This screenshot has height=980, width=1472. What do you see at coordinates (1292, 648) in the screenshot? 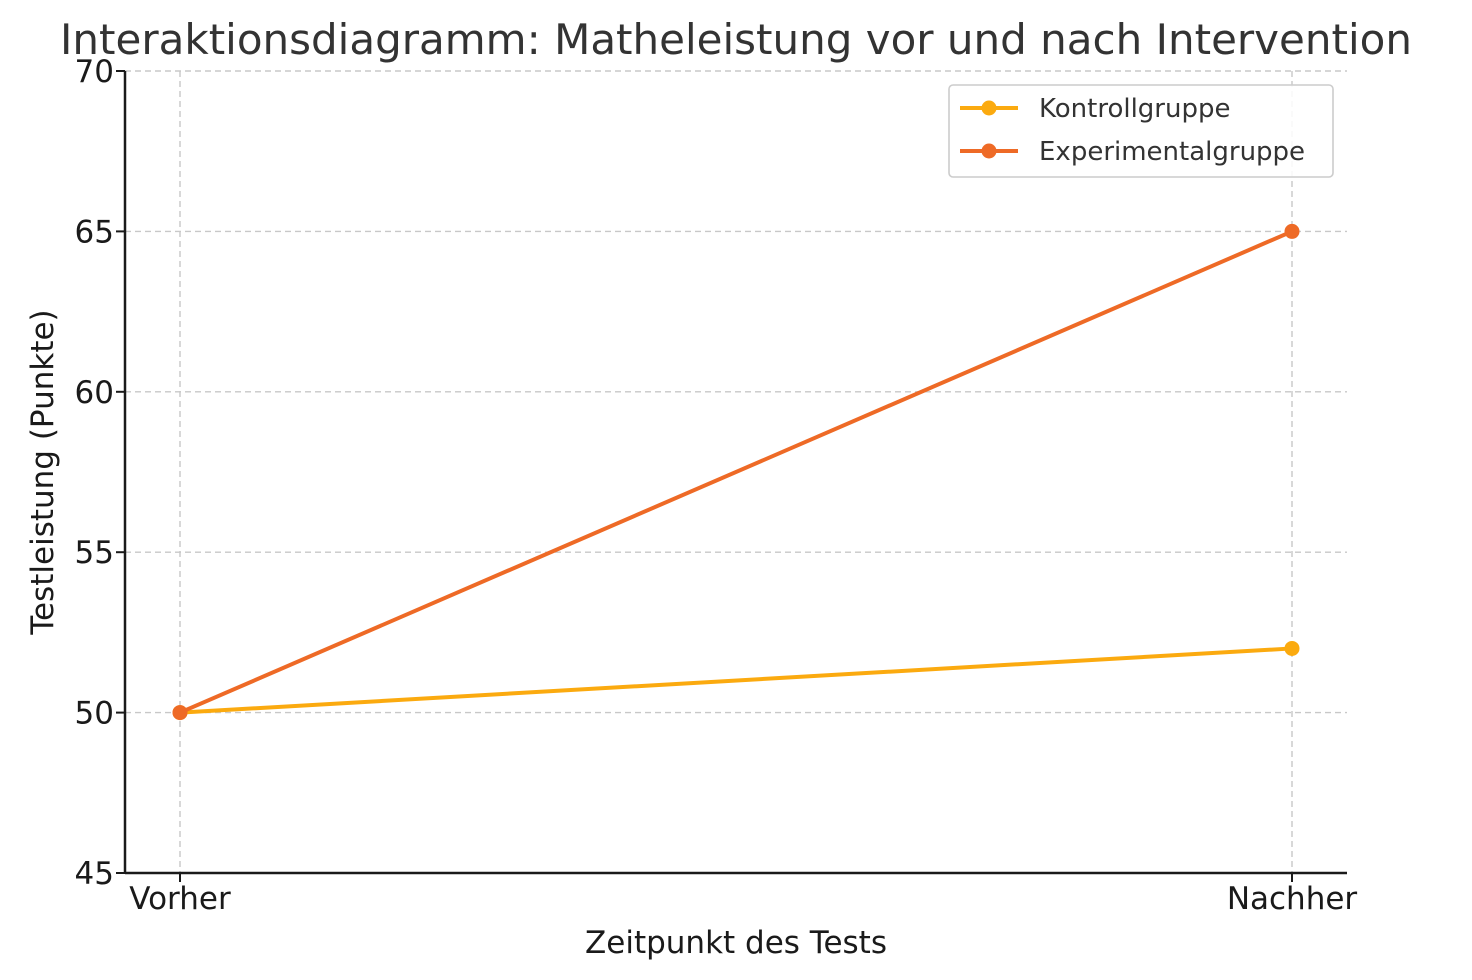
I see `data-point-kontrollgruppe` at bounding box center [1292, 648].